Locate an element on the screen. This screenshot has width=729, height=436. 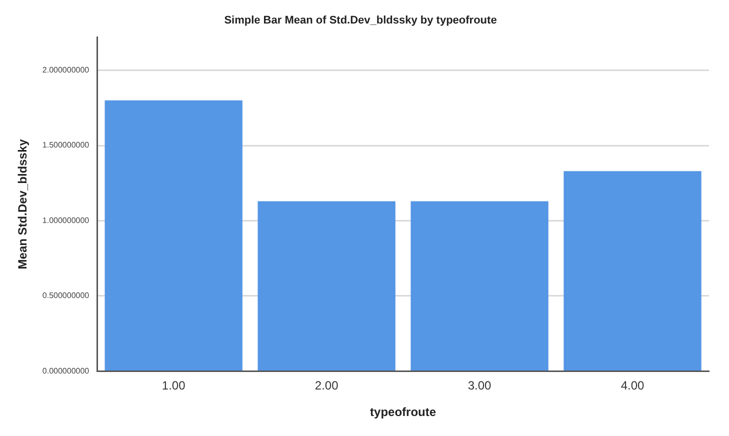
y-tick-label: 1.000000000 is located at coordinates (66, 220).